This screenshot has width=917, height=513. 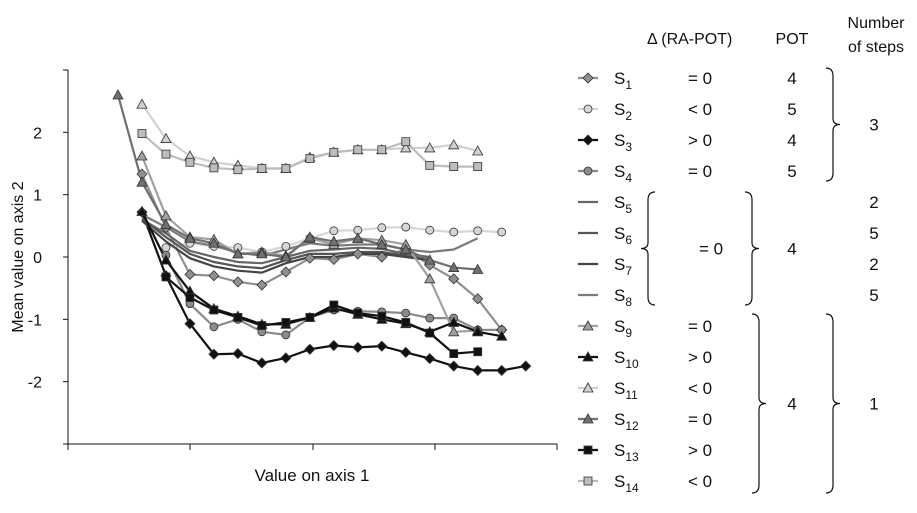 I want to click on legend-pot-value: 5, so click(x=791, y=171).